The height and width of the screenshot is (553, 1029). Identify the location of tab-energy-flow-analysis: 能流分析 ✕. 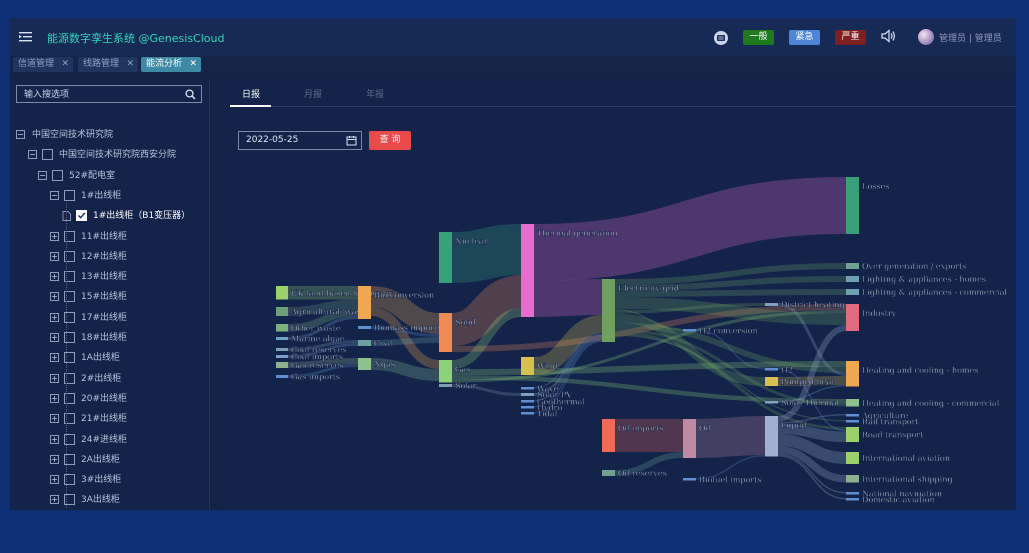
(171, 64).